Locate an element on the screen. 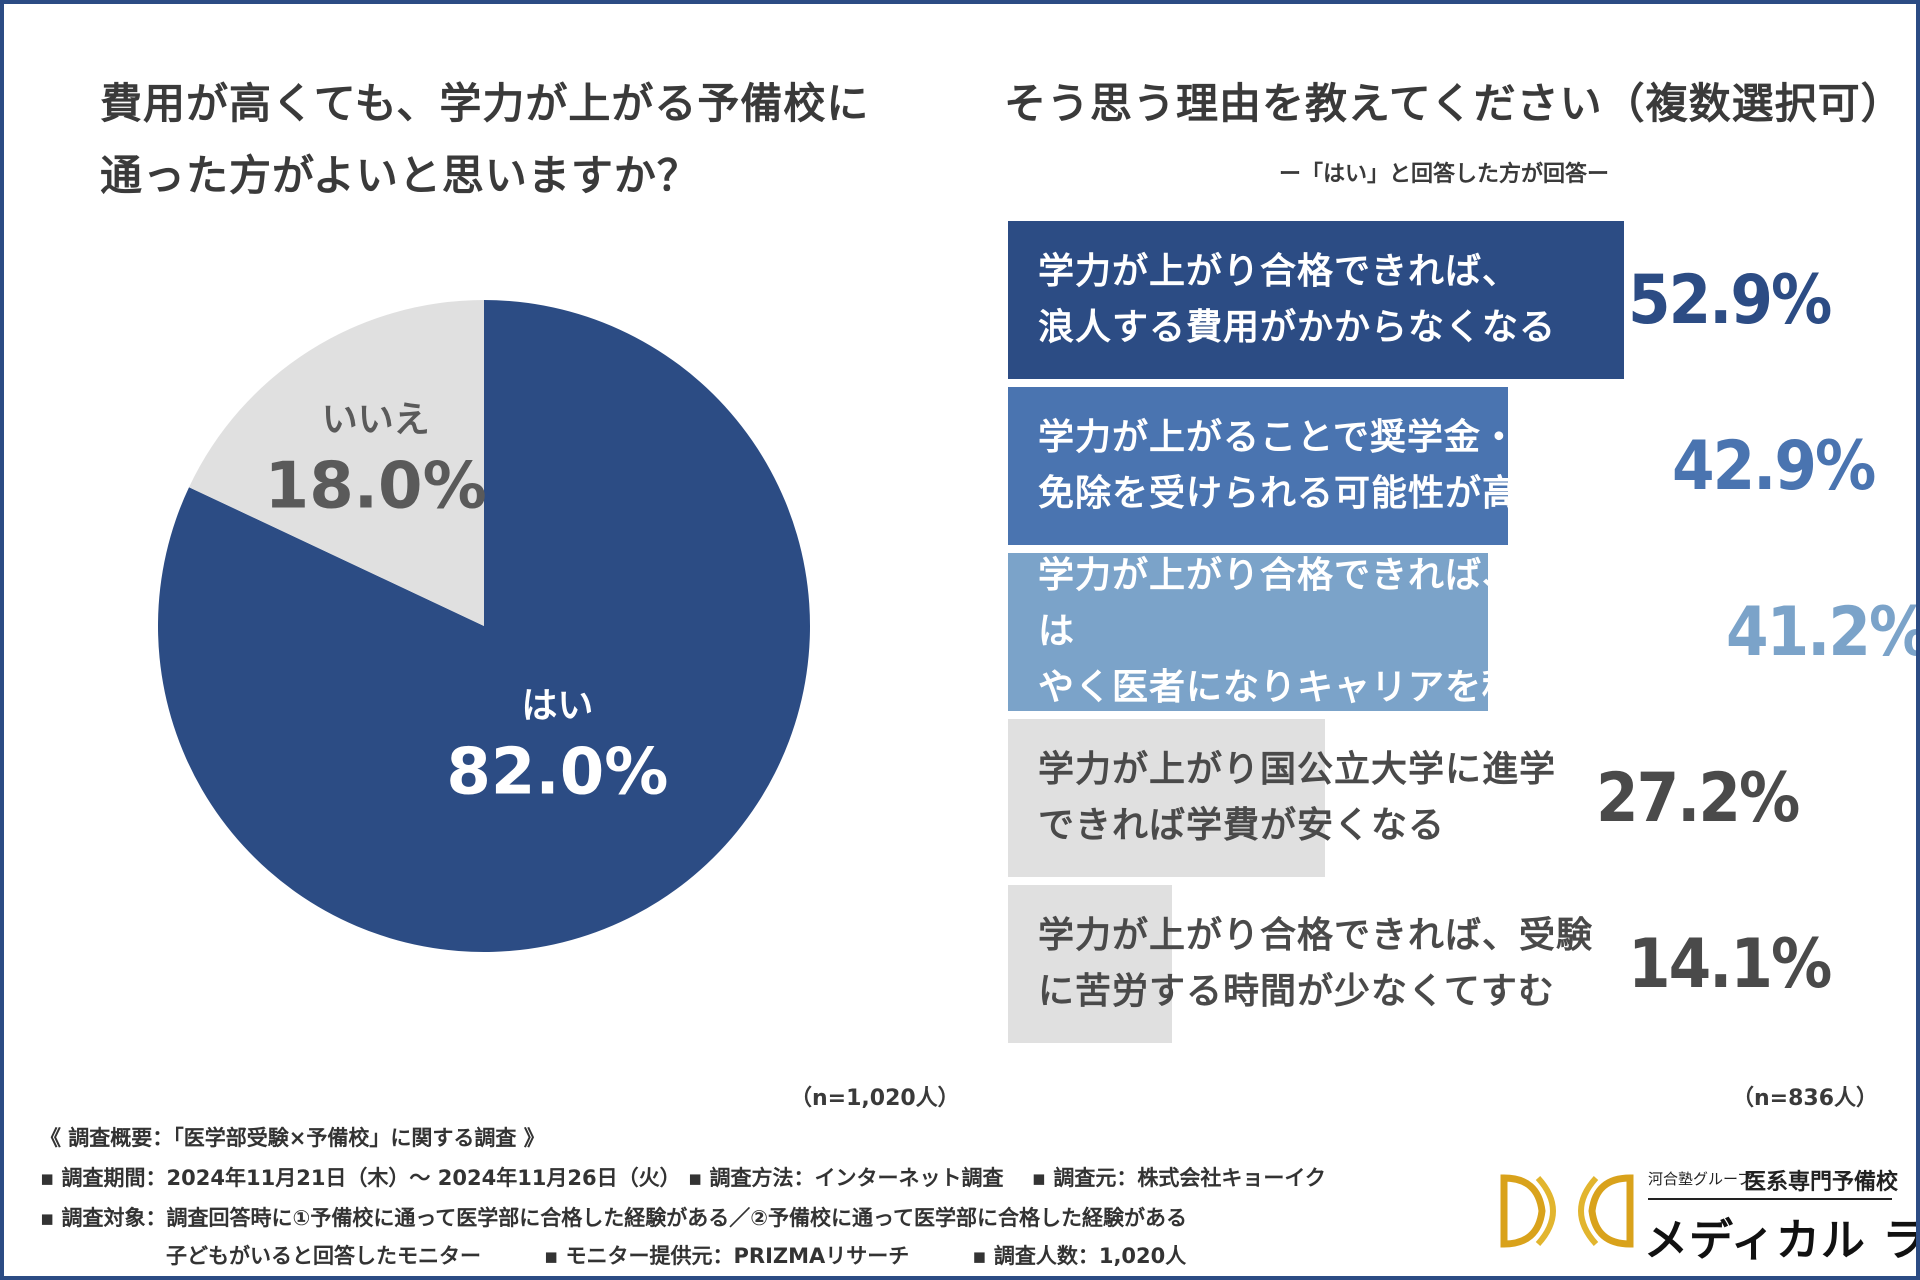 This screenshot has height=1280, width=1920. bar-category-label: 学力が上がり合格できれば、受験 に苦労する時間が少なくてすむ is located at coordinates (1348, 964).